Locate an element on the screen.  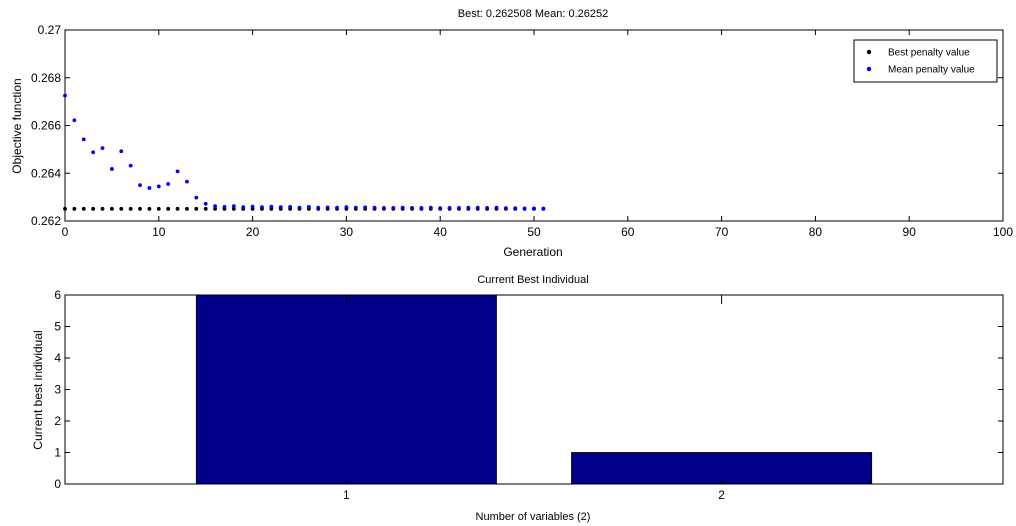
x-tick-label: 50 is located at coordinates (534, 232).